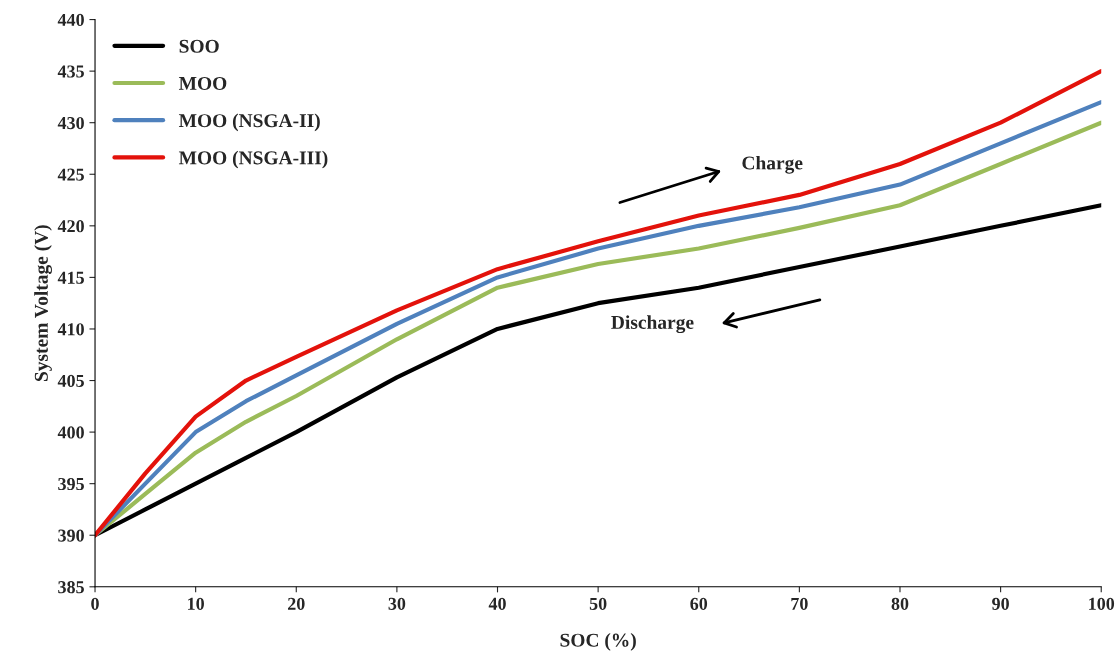 The width and height of the screenshot is (1118, 652). What do you see at coordinates (70, 19) in the screenshot?
I see `y-tick-label: 440` at bounding box center [70, 19].